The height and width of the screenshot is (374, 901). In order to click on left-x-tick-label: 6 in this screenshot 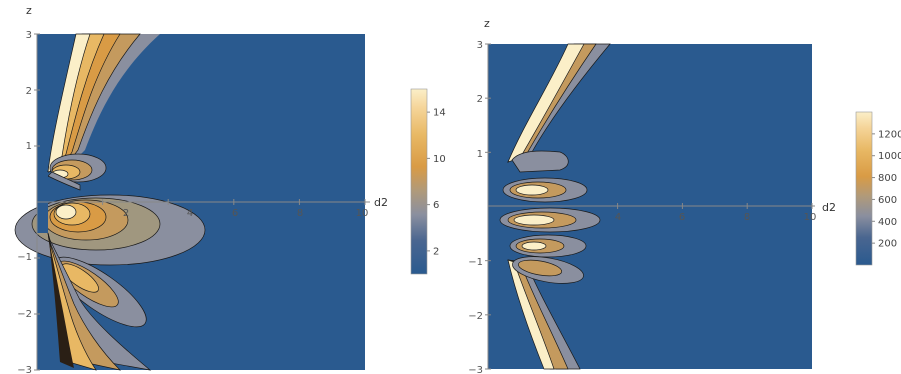, I will do `click(235, 213)`.